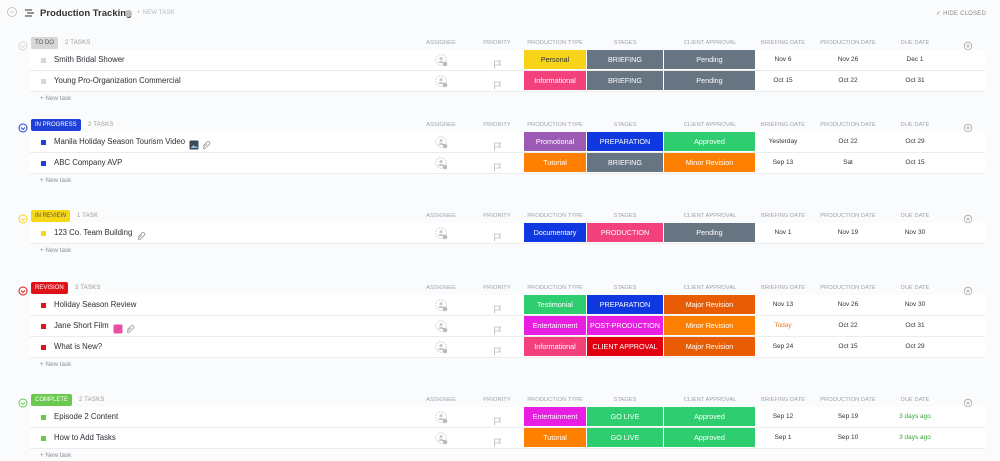 This screenshot has height=461, width=1000. Describe the element at coordinates (848, 437) in the screenshot. I see `production-date: Sep 10` at that location.